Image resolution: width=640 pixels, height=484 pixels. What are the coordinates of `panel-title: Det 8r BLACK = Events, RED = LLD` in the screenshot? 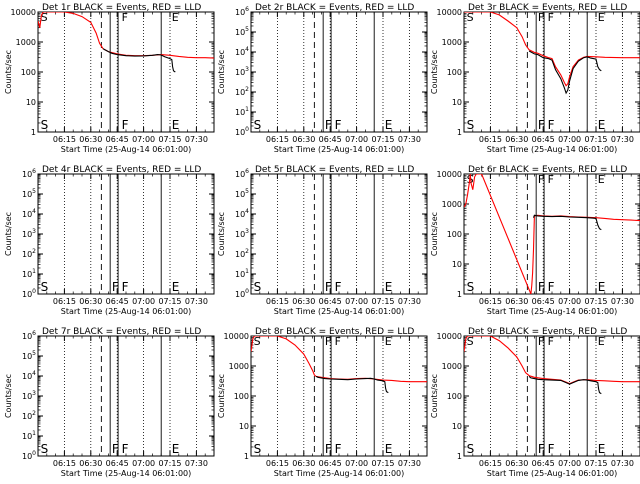 It's located at (334, 332).